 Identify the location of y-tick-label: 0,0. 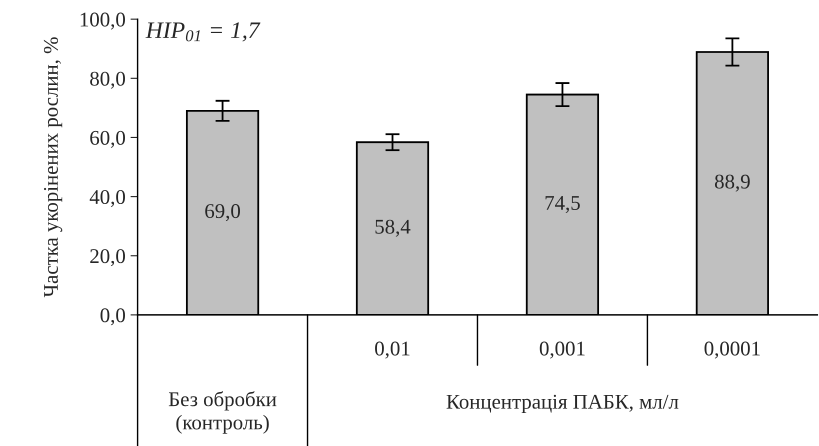
(112, 317).